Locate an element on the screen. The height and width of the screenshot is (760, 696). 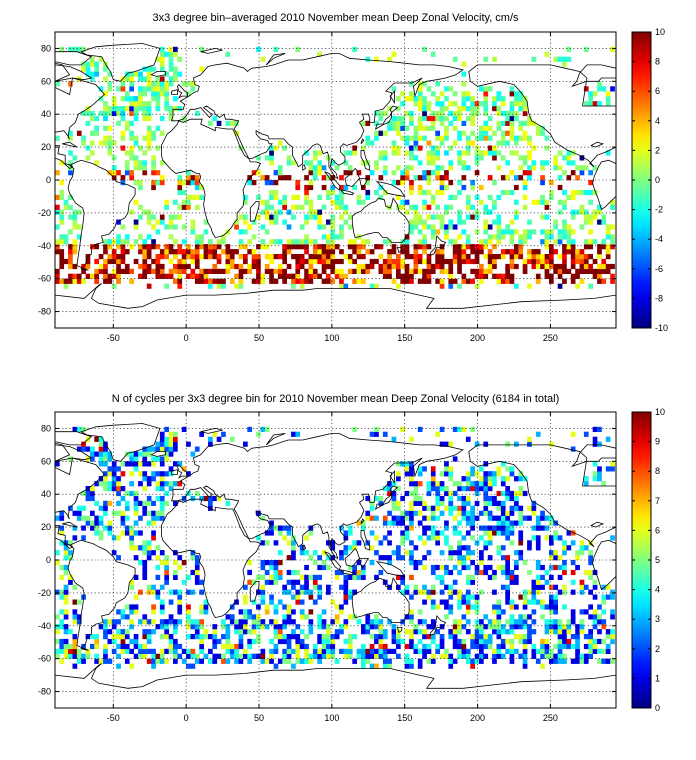
colorbar-tick-label: 10 is located at coordinates (660, 412).